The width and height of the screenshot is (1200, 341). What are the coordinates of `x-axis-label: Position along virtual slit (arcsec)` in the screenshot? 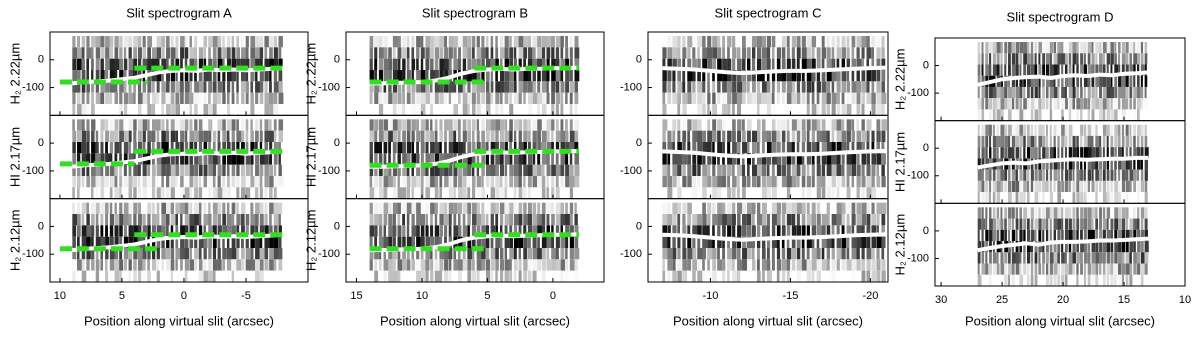 It's located at (768, 320).